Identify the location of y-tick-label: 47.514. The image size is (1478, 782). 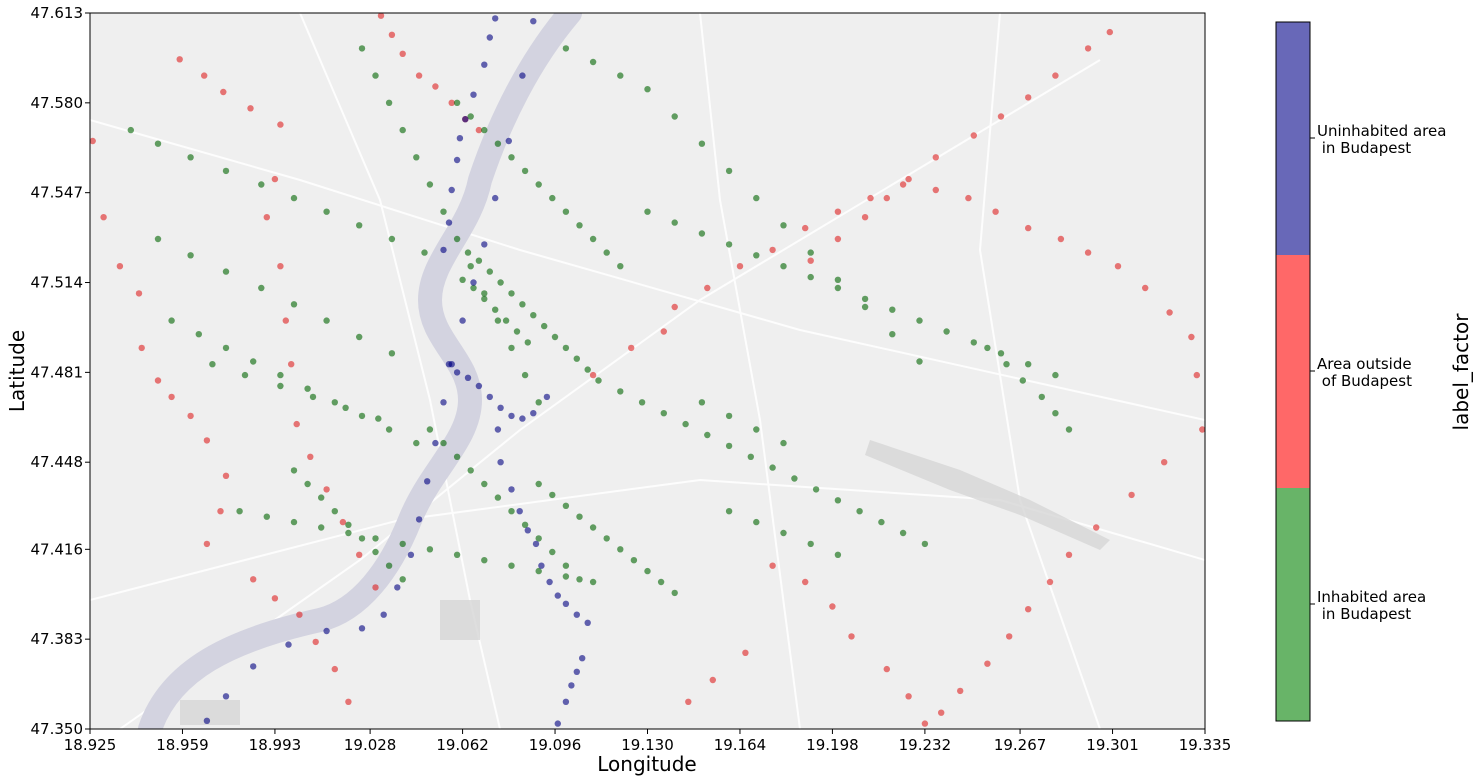
(57, 283).